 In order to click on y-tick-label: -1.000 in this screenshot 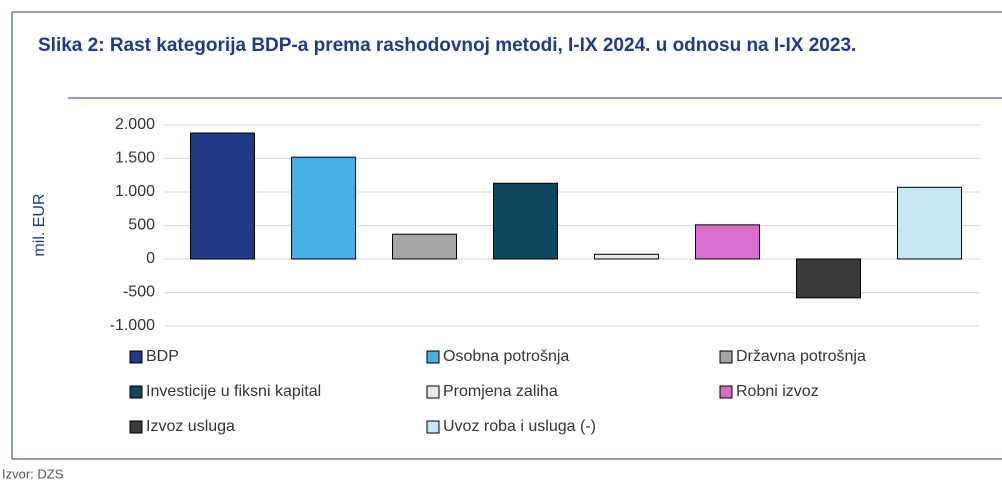, I will do `click(132, 325)`.